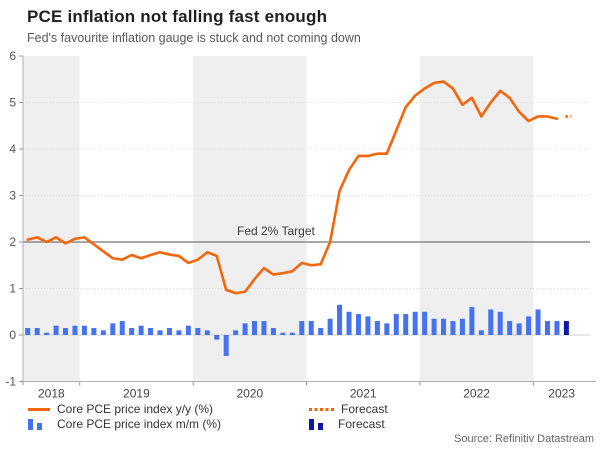 This screenshot has height=450, width=600. I want to click on mm-forecast-bars-swatch, so click(320, 424).